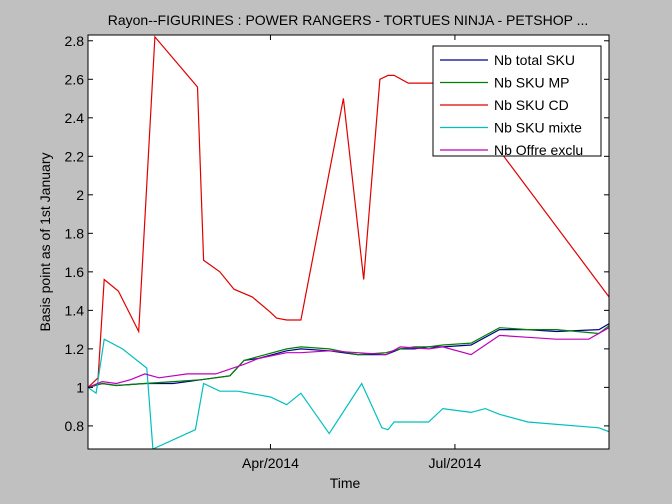 Image resolution: width=672 pixels, height=504 pixels. I want to click on y-tick-label: 1.2, so click(75, 349).